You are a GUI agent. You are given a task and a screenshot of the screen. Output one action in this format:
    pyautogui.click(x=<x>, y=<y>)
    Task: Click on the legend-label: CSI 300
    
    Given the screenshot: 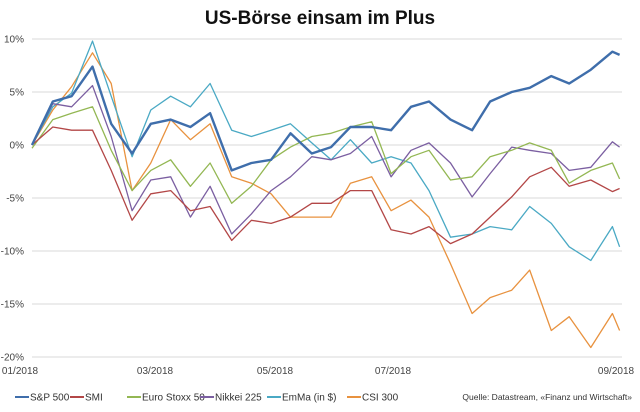 What is the action you would take?
    pyautogui.click(x=380, y=398)
    